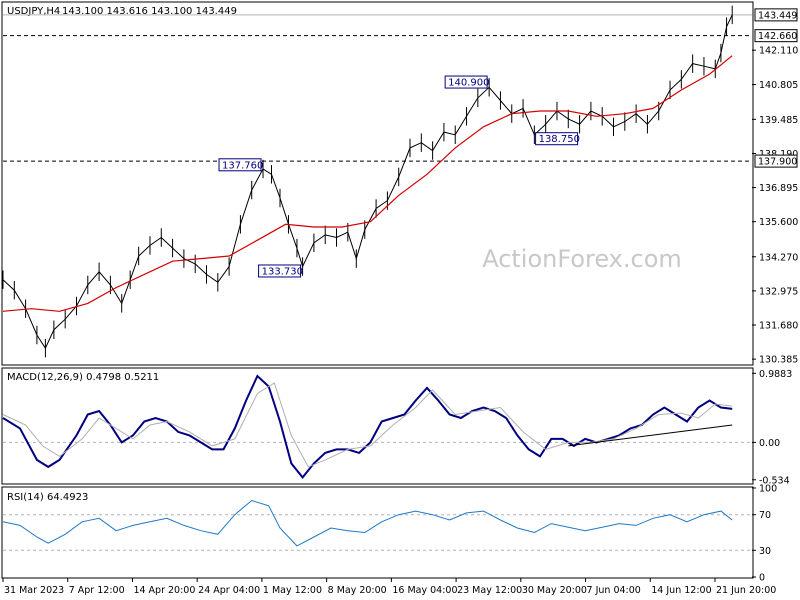 The width and height of the screenshot is (800, 600). What do you see at coordinates (765, 515) in the screenshot?
I see `rsi-y-tick-label: 70` at bounding box center [765, 515].